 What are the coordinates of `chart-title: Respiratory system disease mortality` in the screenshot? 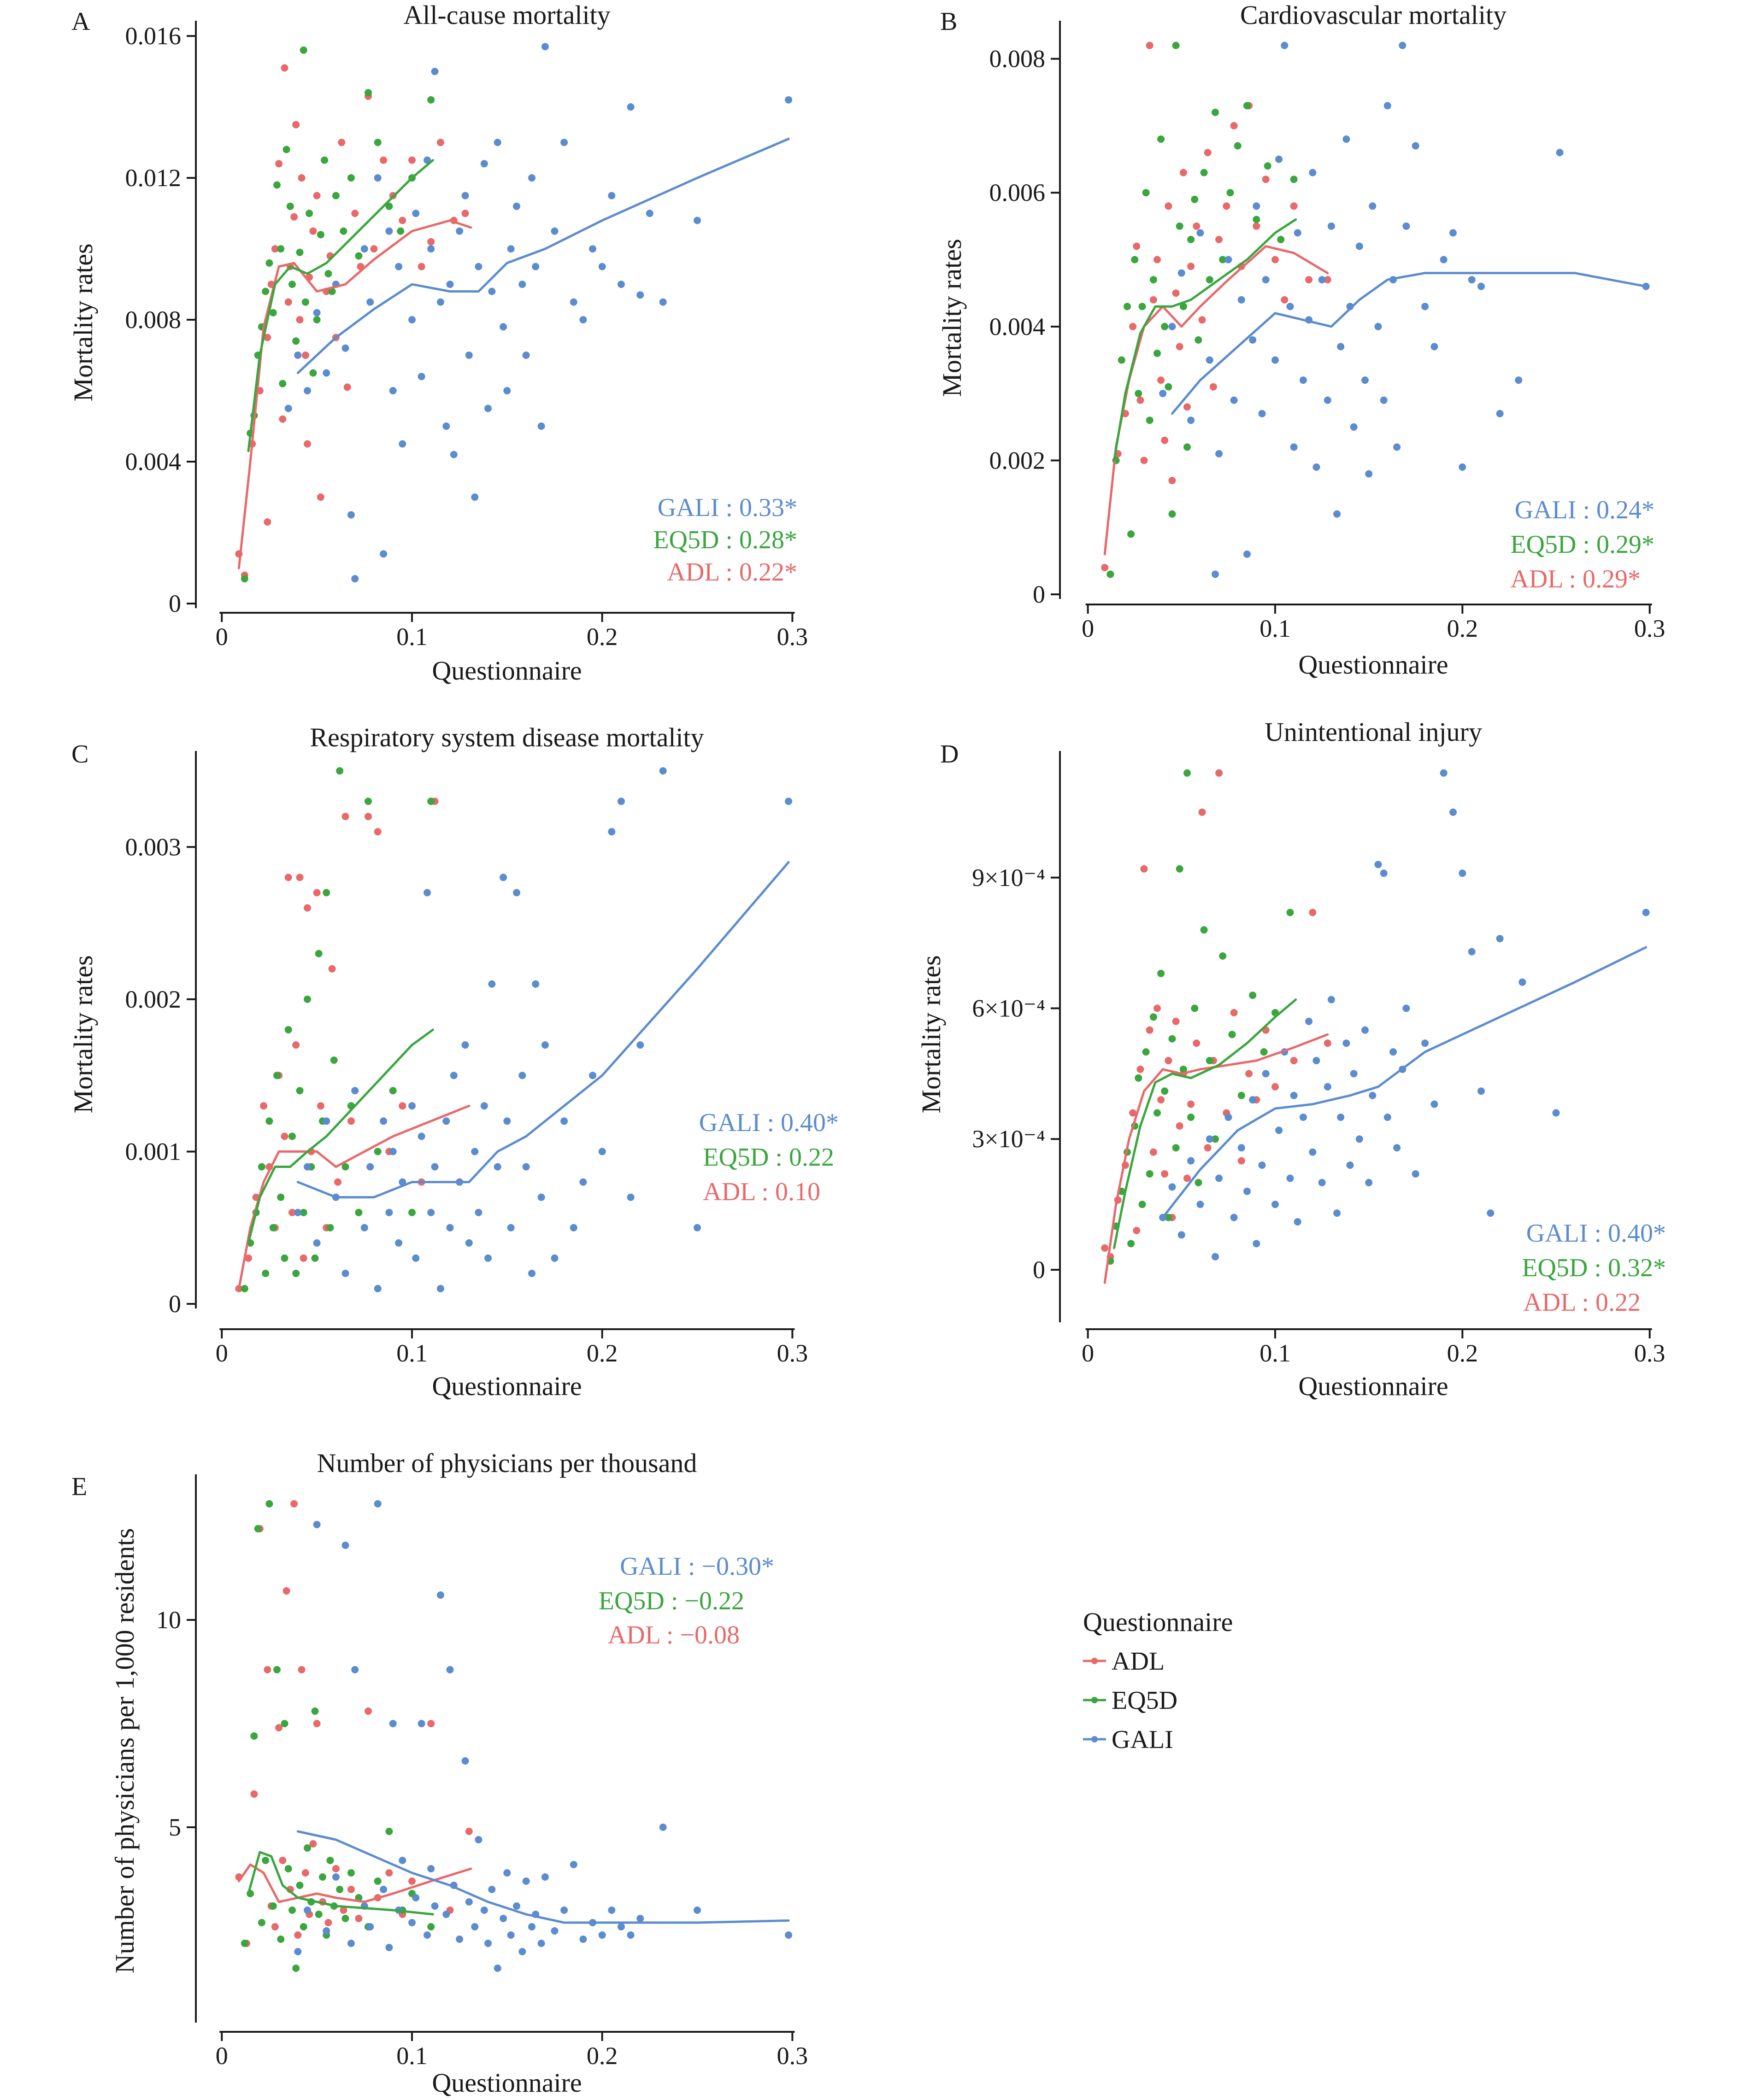 It's located at (507, 737).